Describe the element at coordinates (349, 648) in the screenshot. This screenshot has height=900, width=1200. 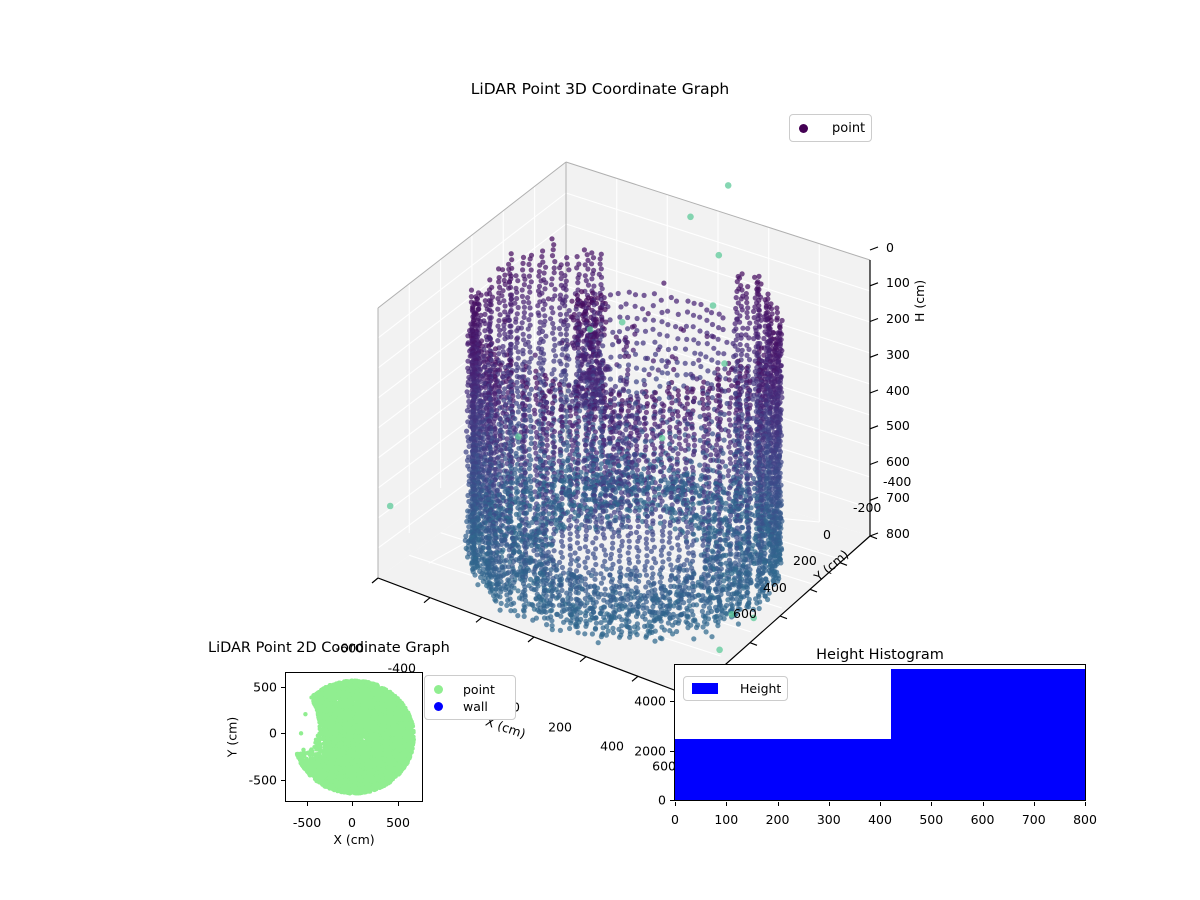
I see `tick-x-3d-0: -600` at that location.